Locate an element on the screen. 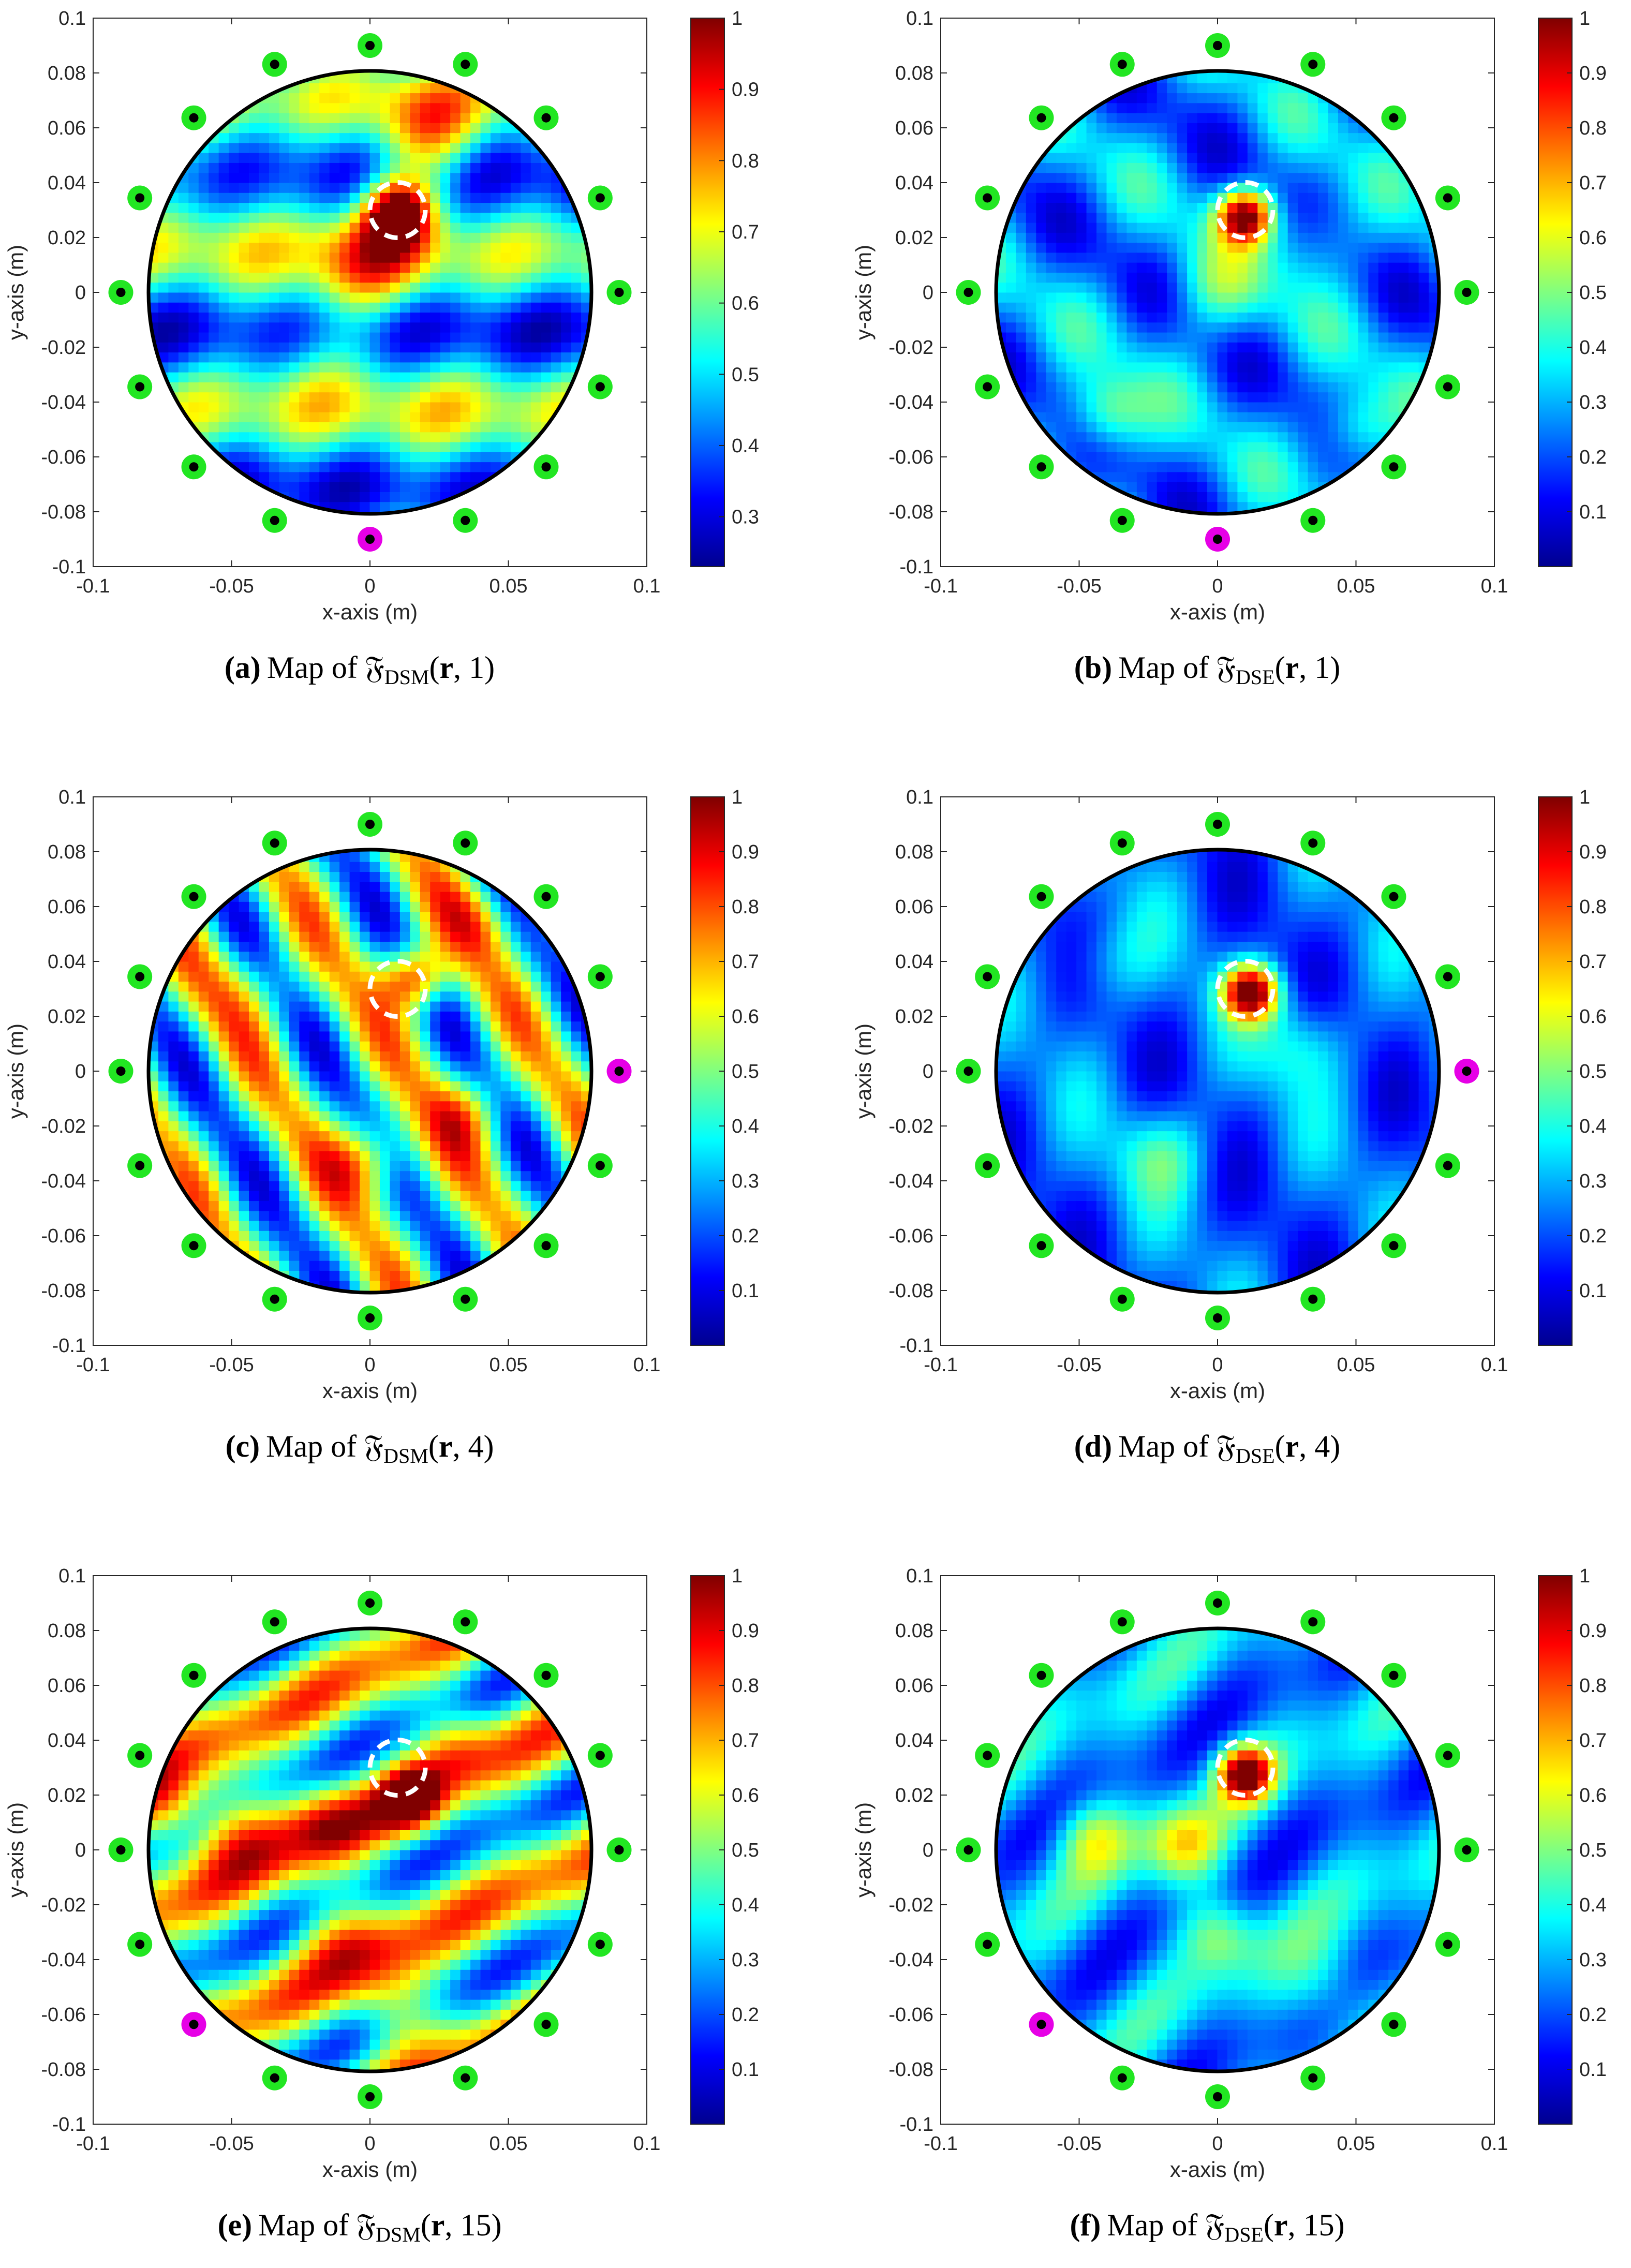 Image resolution: width=1631 pixels, height=2268 pixels. panel-caption: (a) Map of 𝔉DSM(r, 1) is located at coordinates (360, 669).